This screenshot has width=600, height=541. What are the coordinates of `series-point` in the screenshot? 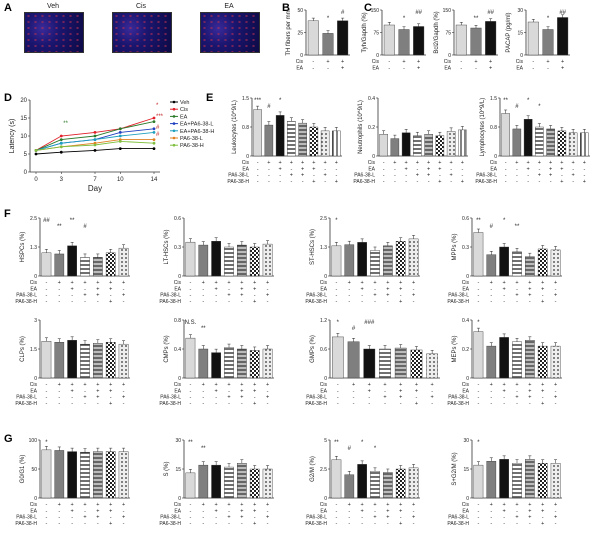 It's located at (95, 140).